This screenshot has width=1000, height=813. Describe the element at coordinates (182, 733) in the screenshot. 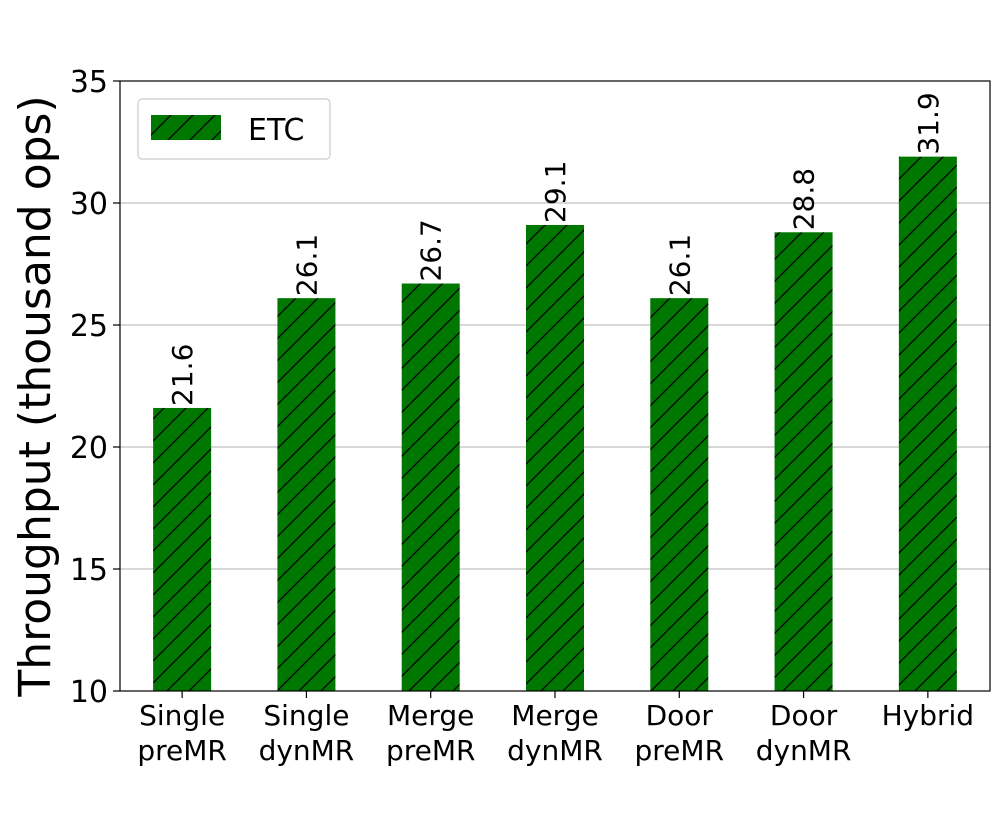

I see `x-tick-label: Single preMR` at that location.